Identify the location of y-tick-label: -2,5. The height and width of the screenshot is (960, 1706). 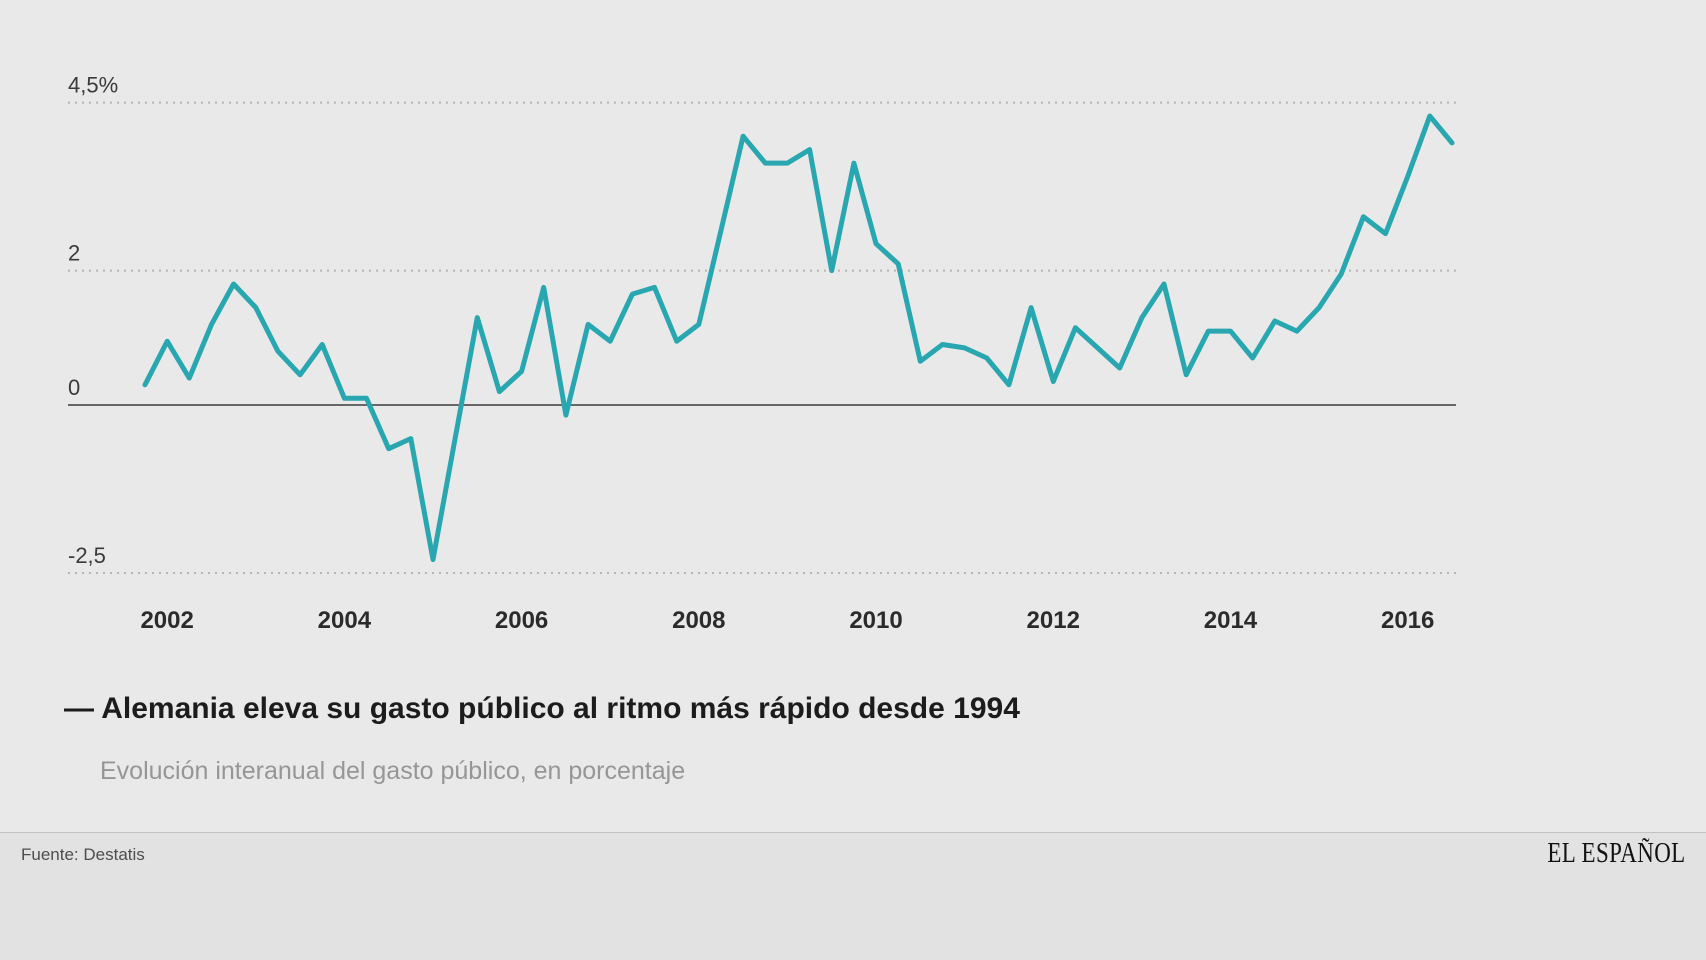
(87, 555).